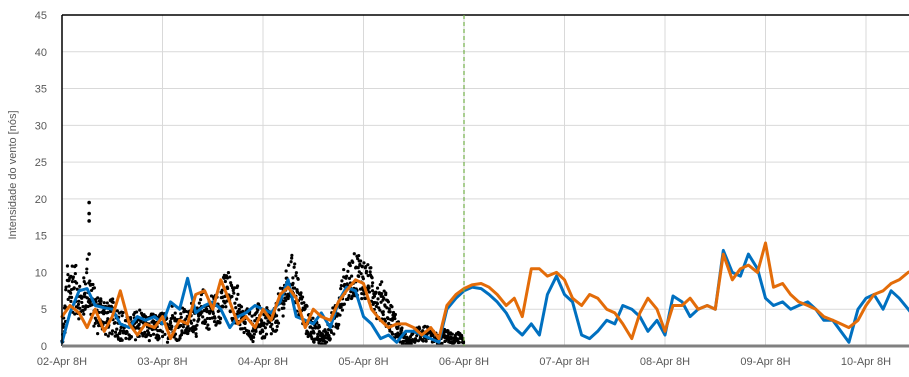 The height and width of the screenshot is (377, 909). What do you see at coordinates (41, 237) in the screenshot?
I see `y-tick-label: 15` at bounding box center [41, 237].